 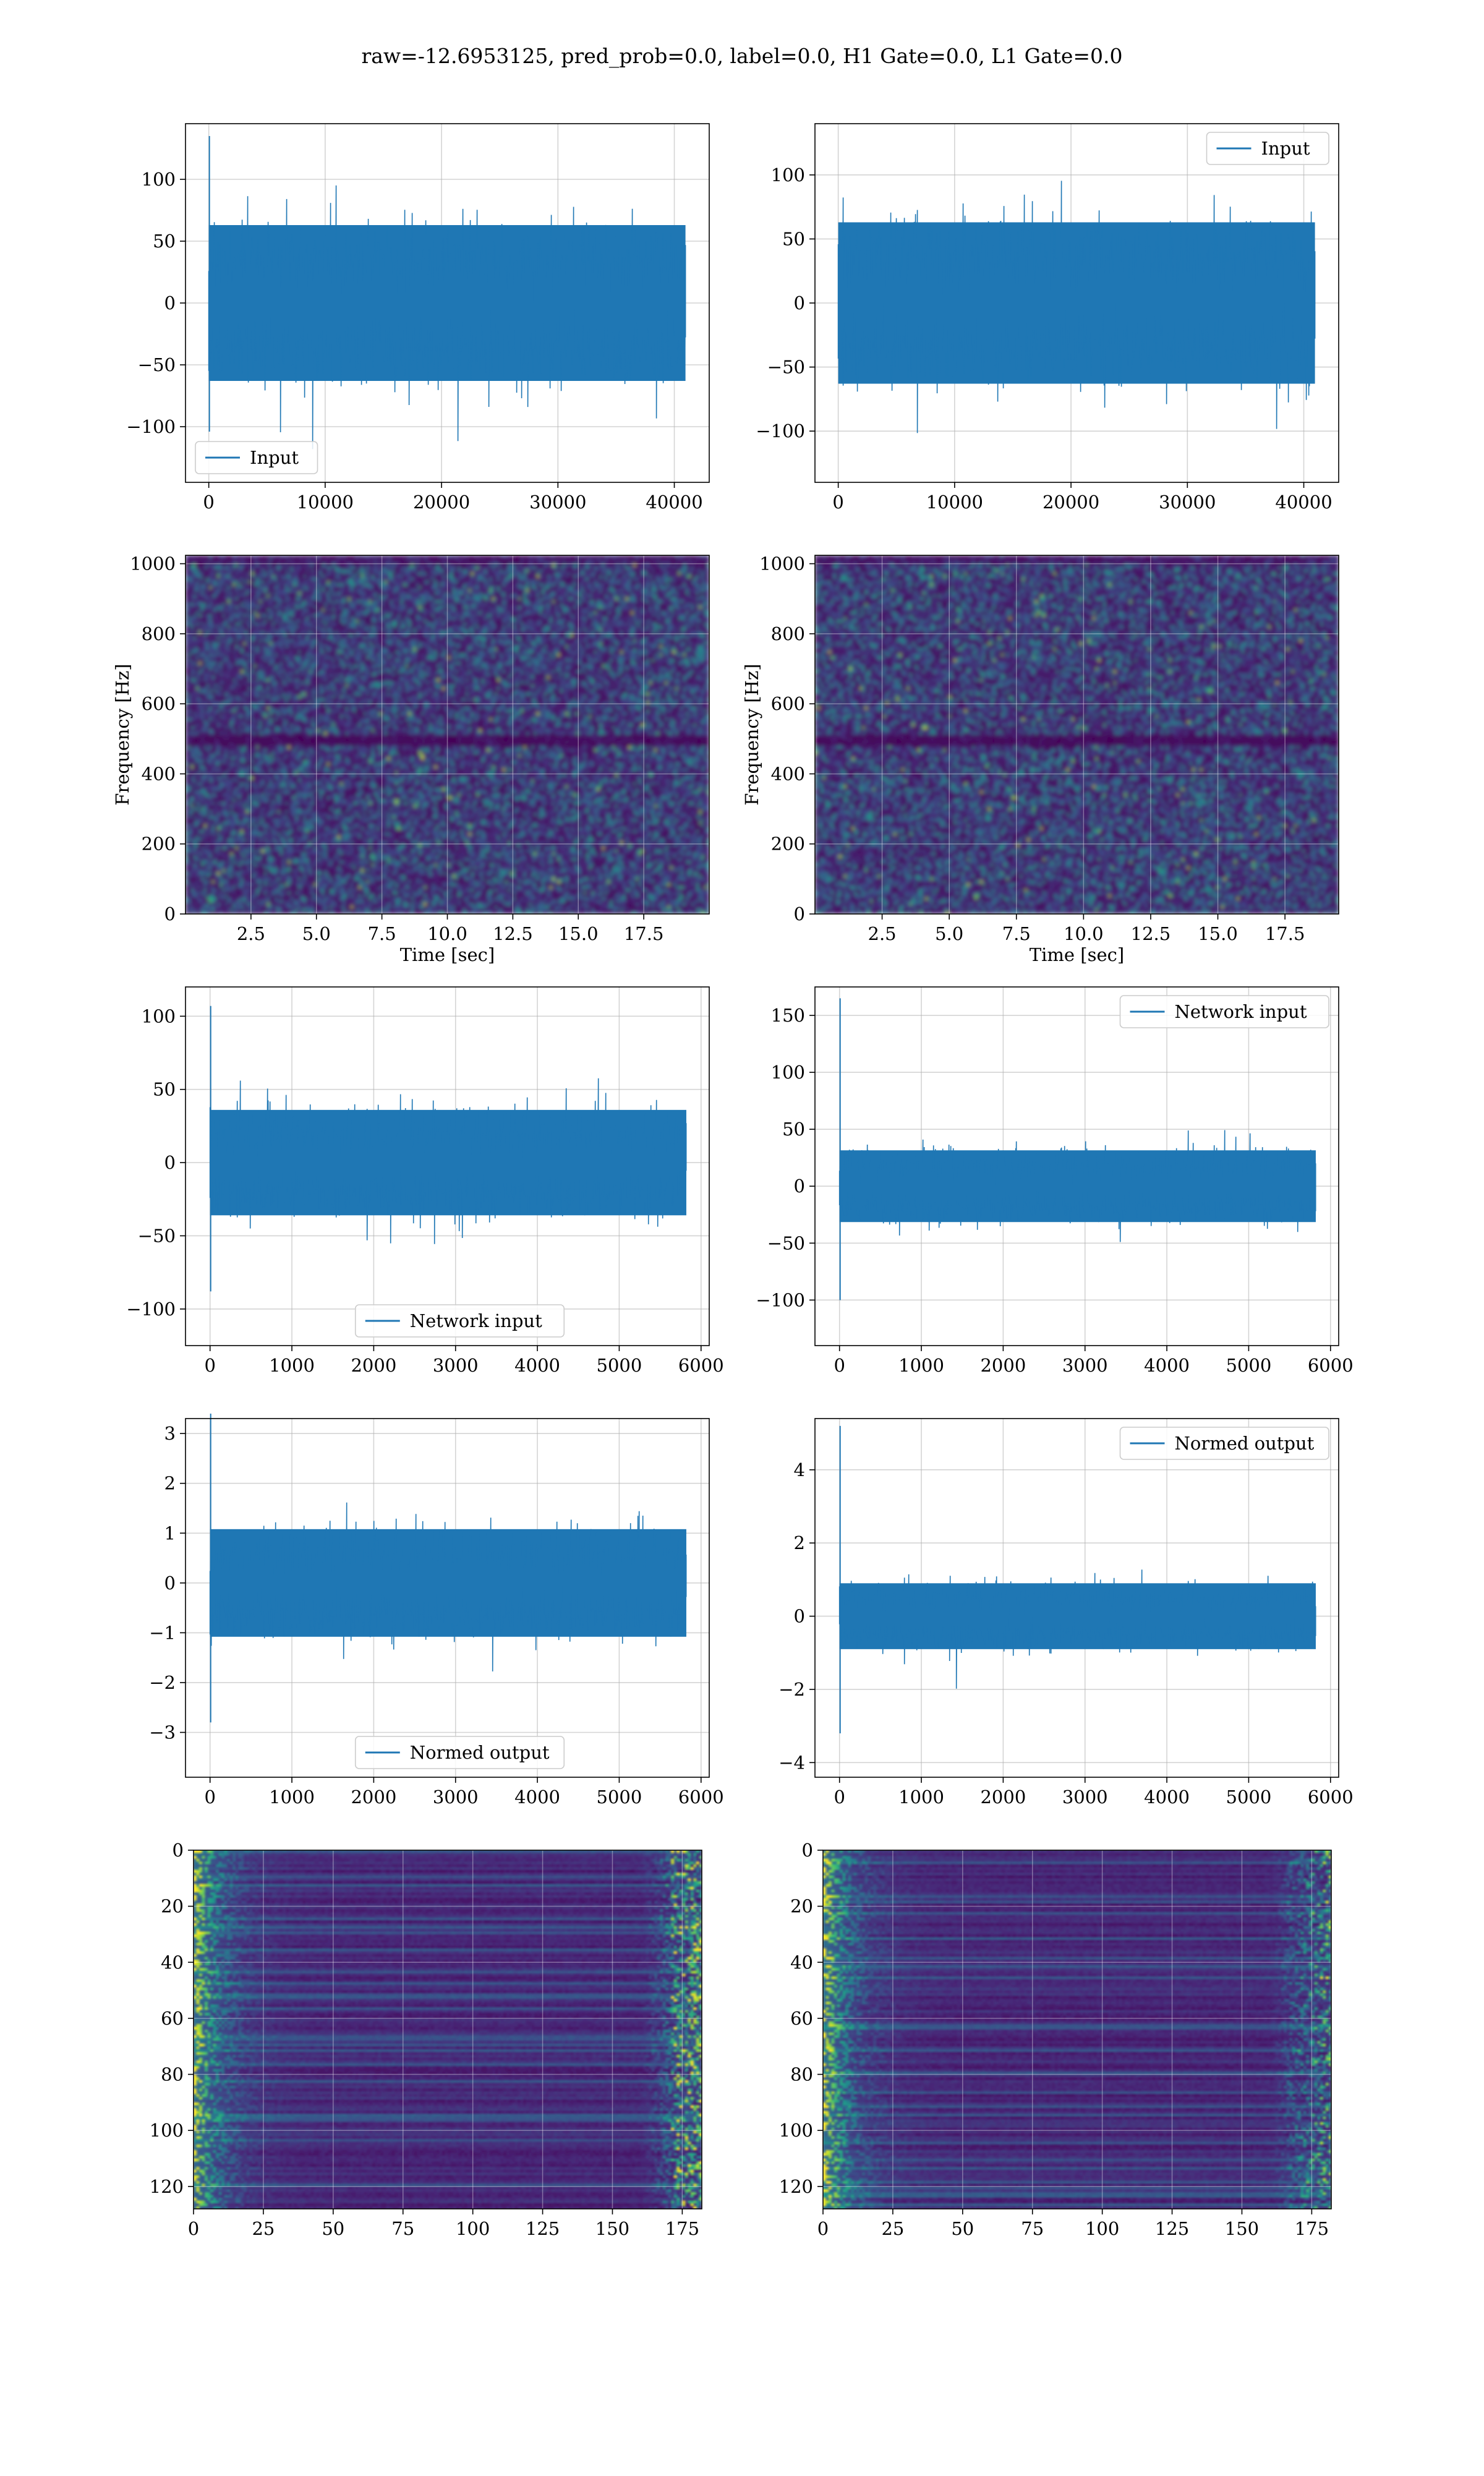 I want to click on h1-network-input-signal-line, so click(x=448, y=1161).